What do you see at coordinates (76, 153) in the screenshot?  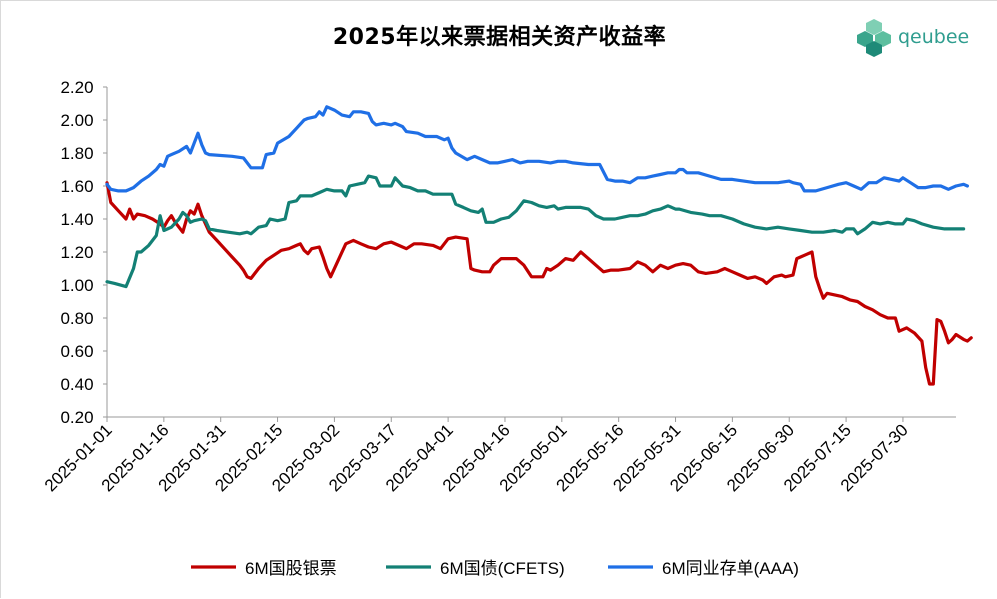 I see `y-tick-label: 1.80` at bounding box center [76, 153].